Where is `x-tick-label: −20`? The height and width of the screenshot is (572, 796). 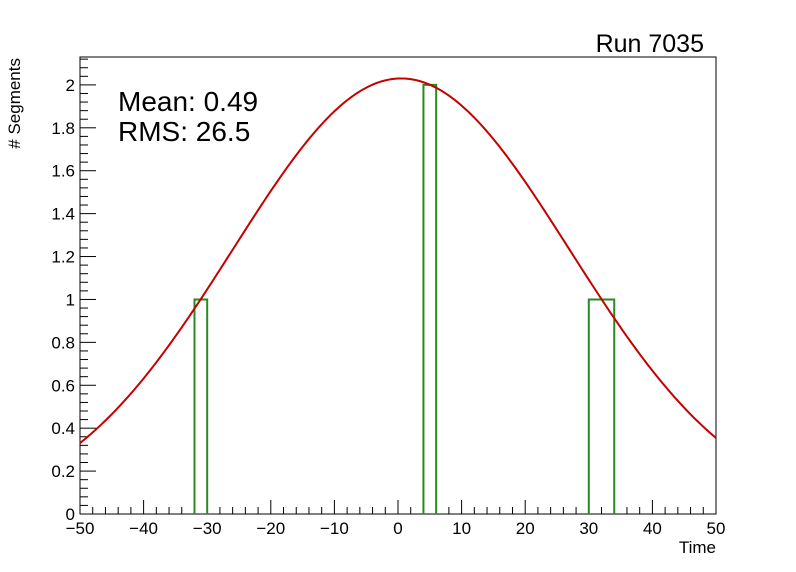 x-tick-label: −20 is located at coordinates (270, 528).